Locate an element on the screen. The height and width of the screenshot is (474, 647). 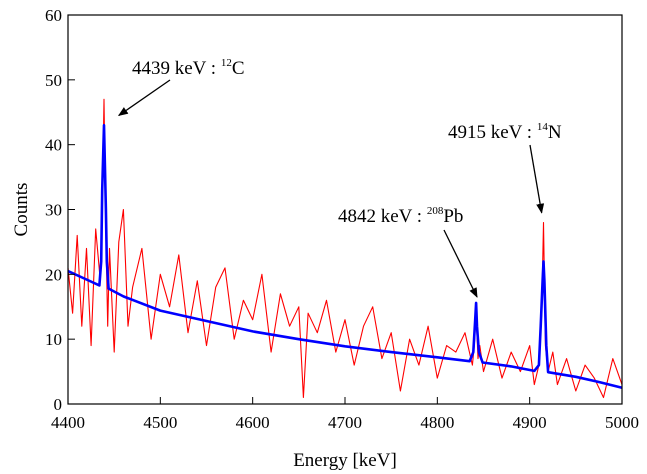
y-tick-label: 30 is located at coordinates (53, 210).